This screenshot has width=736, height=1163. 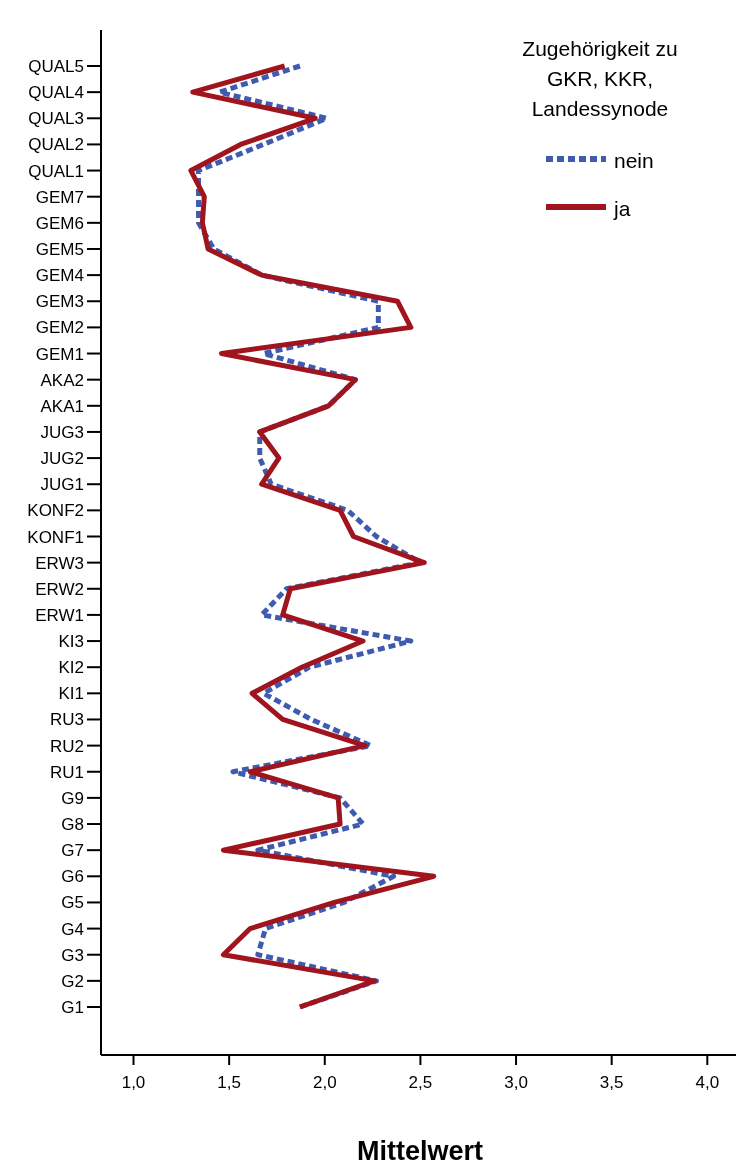 What do you see at coordinates (611, 1082) in the screenshot?
I see `x-tick-label: 3,5` at bounding box center [611, 1082].